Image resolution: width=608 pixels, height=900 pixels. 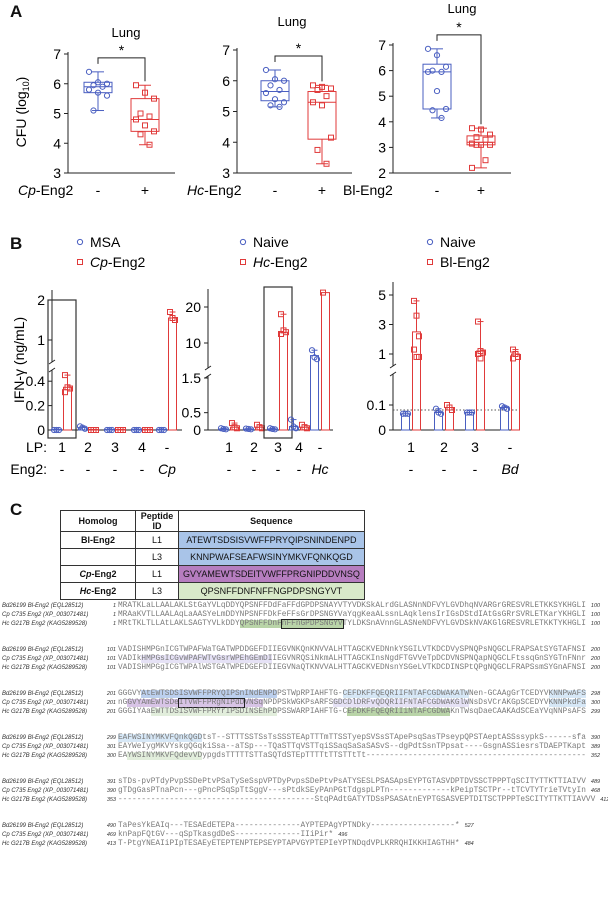 What do you see at coordinates (104, 591) in the screenshot?
I see `homolog-rest: -Eng2` at bounding box center [104, 591].